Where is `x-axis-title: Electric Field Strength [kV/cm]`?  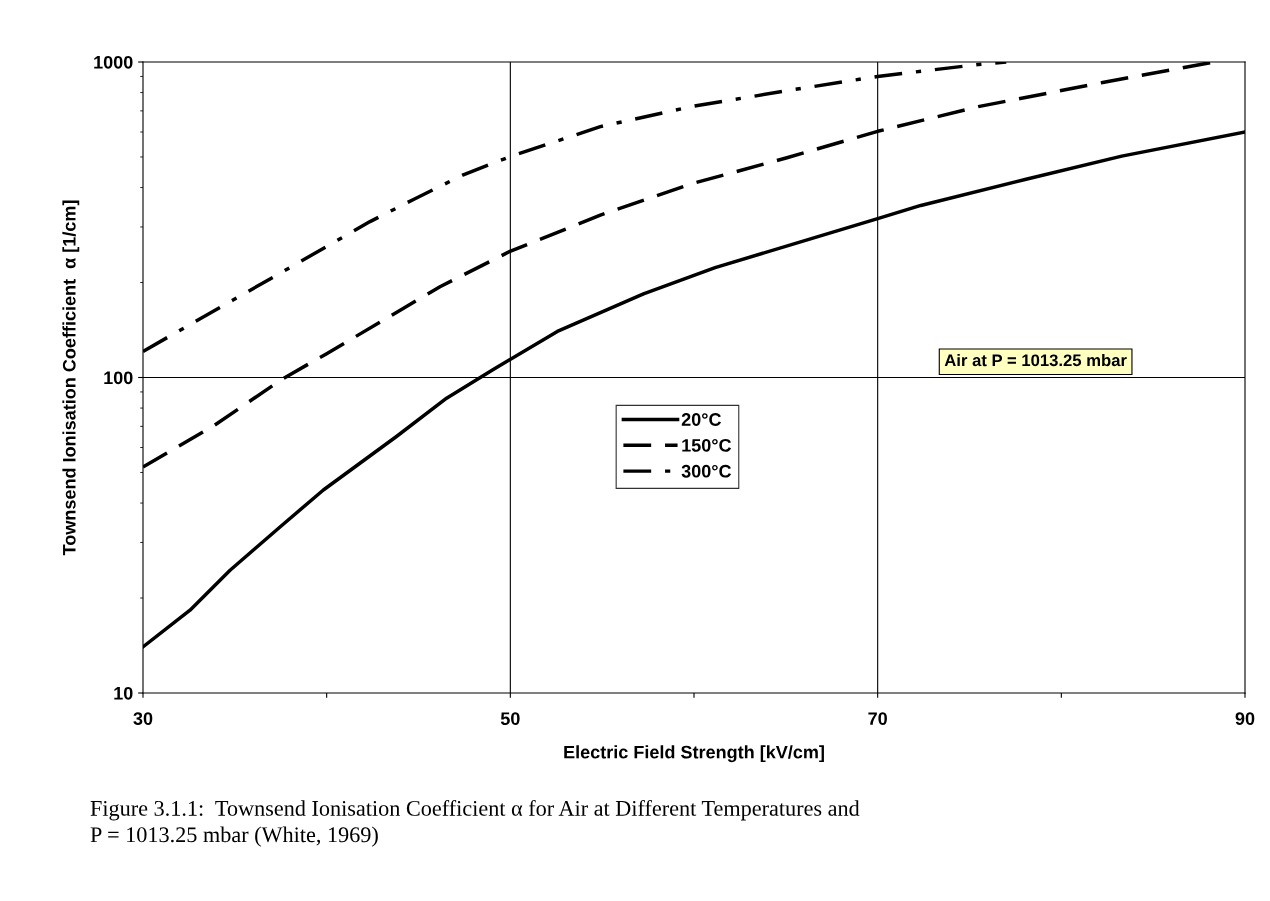 x-axis-title: Electric Field Strength [kV/cm] is located at coordinates (694, 754).